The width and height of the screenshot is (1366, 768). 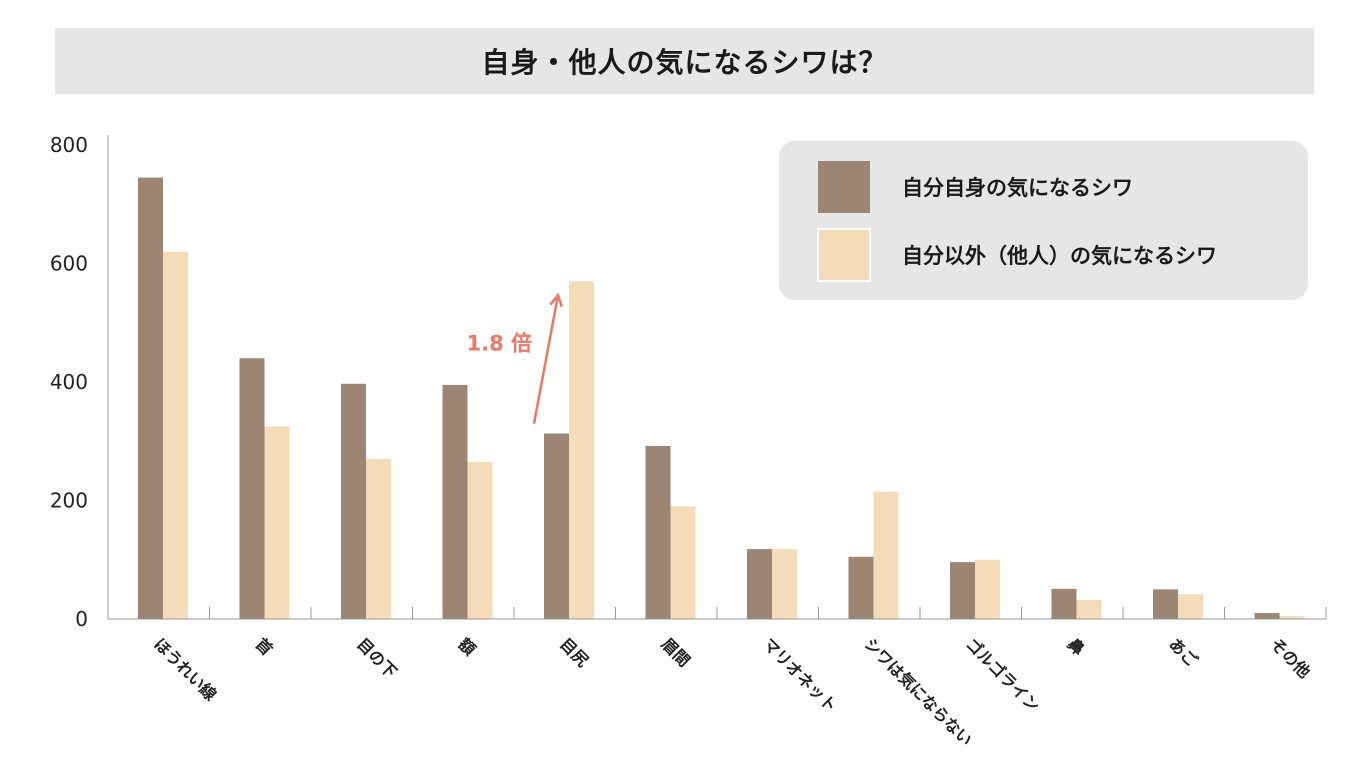 What do you see at coordinates (69, 501) in the screenshot?
I see `y-tick-label: 200` at bounding box center [69, 501].